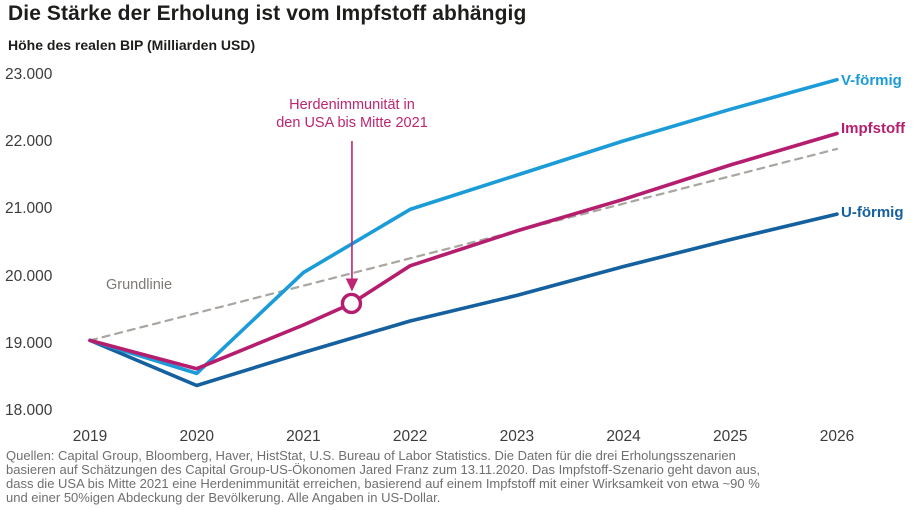 Image resolution: width=916 pixels, height=510 pixels. I want to click on y-axis-title: Höhe des realen BIP (Milliarden USD), so click(132, 45).